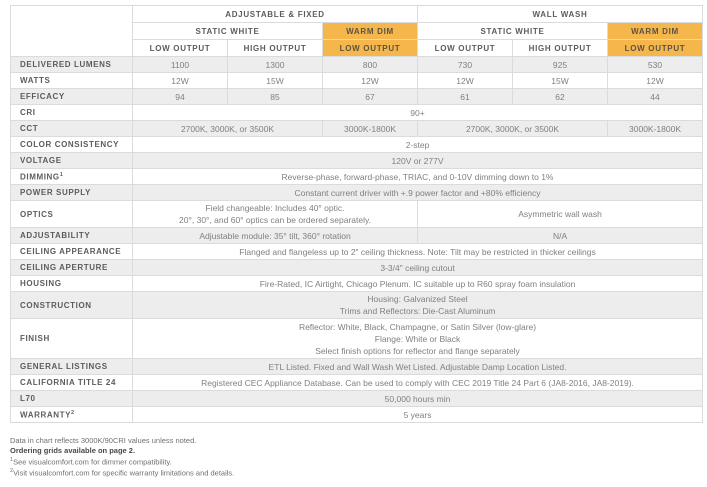  What do you see at coordinates (40, 177) in the screenshot?
I see `spec-label-text: DIMMING` at bounding box center [40, 177].